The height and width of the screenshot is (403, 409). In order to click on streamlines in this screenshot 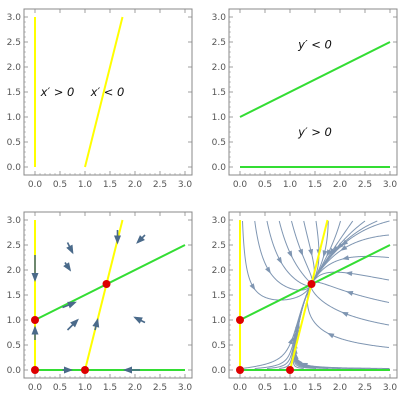, I will do `click(316, 294)`.